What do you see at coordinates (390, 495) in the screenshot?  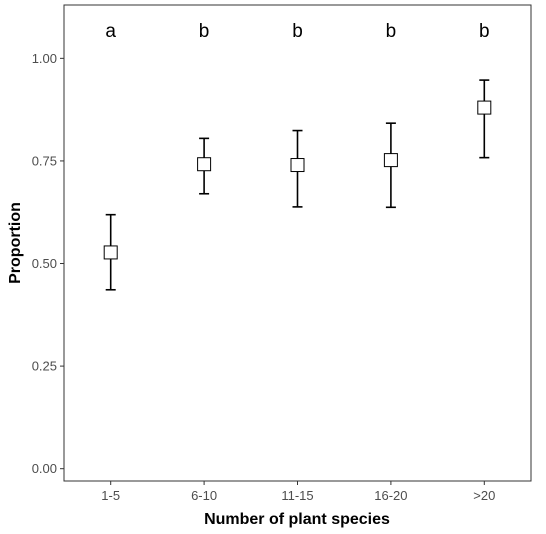 I see `x-tick-label: 16-20` at bounding box center [390, 495].